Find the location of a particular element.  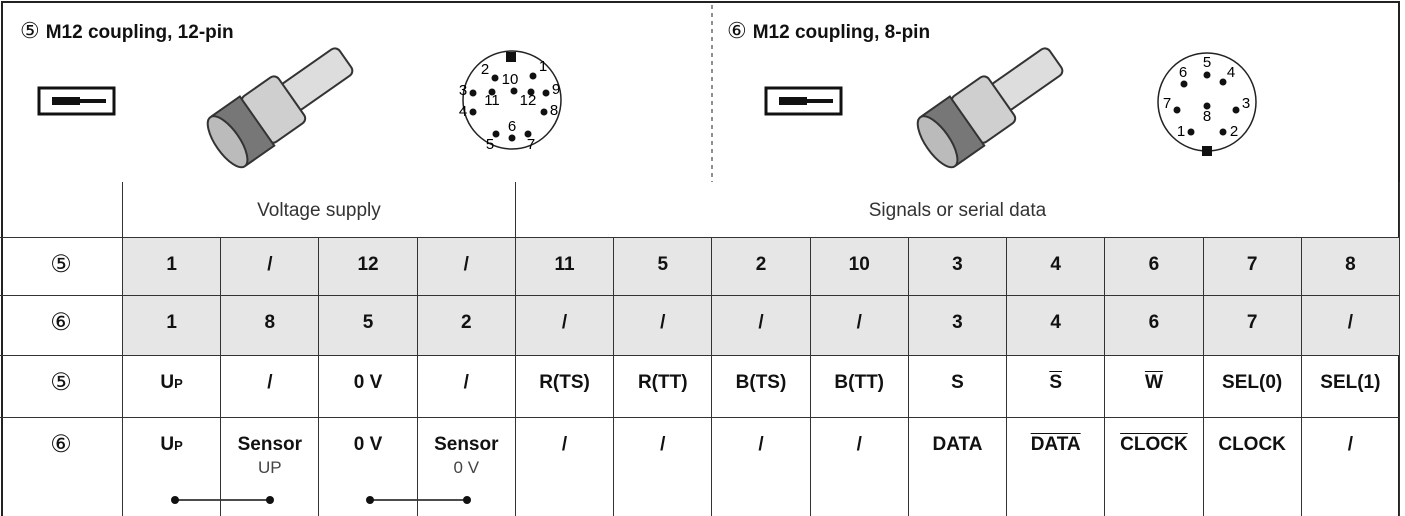

cell-text: 7 is located at coordinates (1252, 322).